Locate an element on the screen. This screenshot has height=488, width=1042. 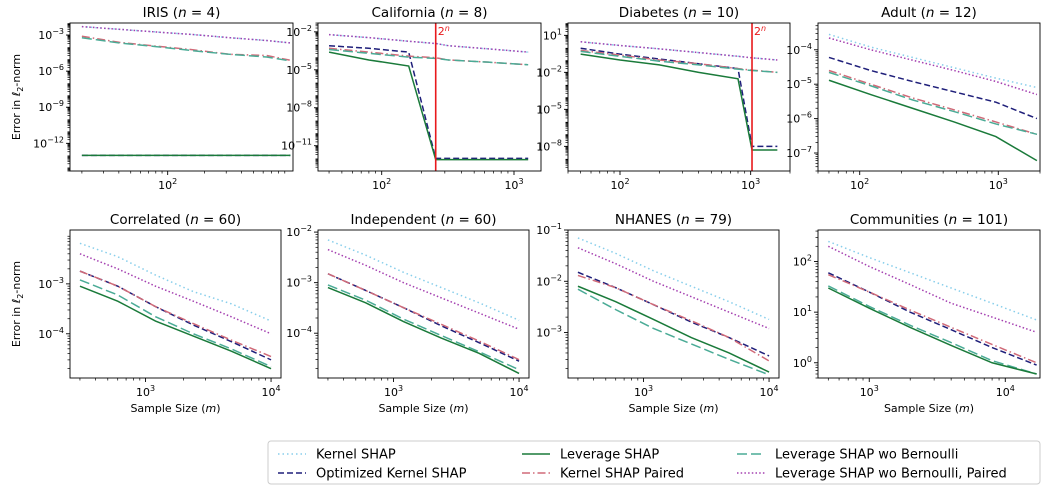
y-tick-label: 10⁻¹ is located at coordinates (549, 229).